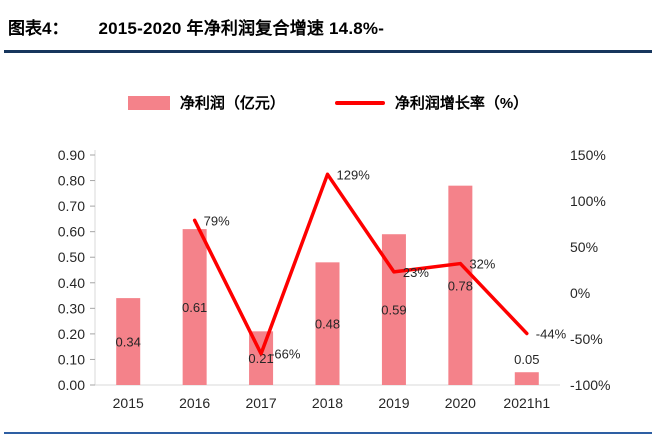  I want to click on bar-value-label: 0.59, so click(393, 310).